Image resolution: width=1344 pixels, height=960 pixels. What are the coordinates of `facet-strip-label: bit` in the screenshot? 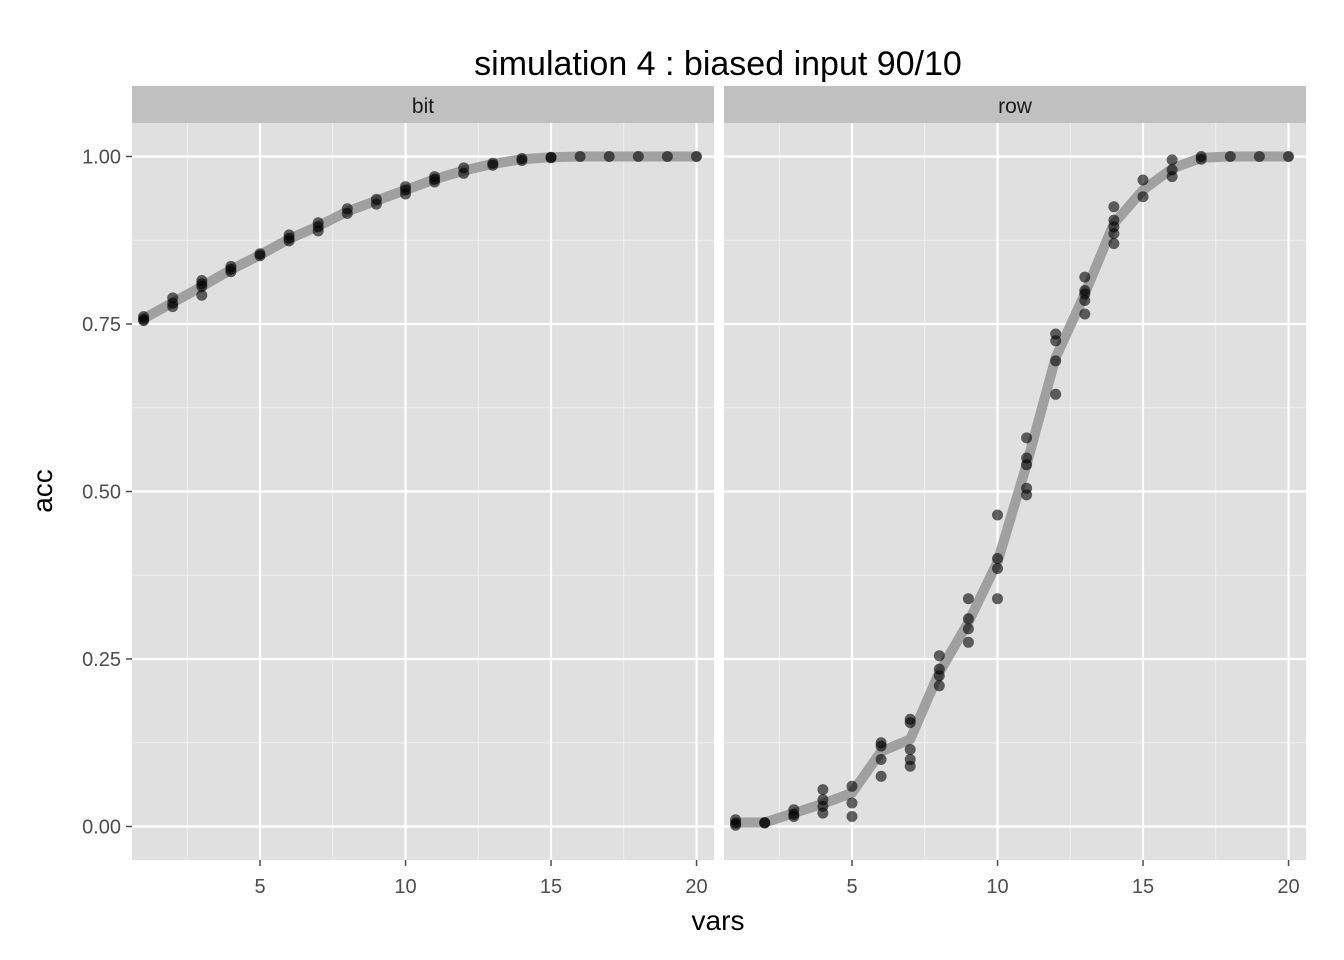 It's located at (423, 106).